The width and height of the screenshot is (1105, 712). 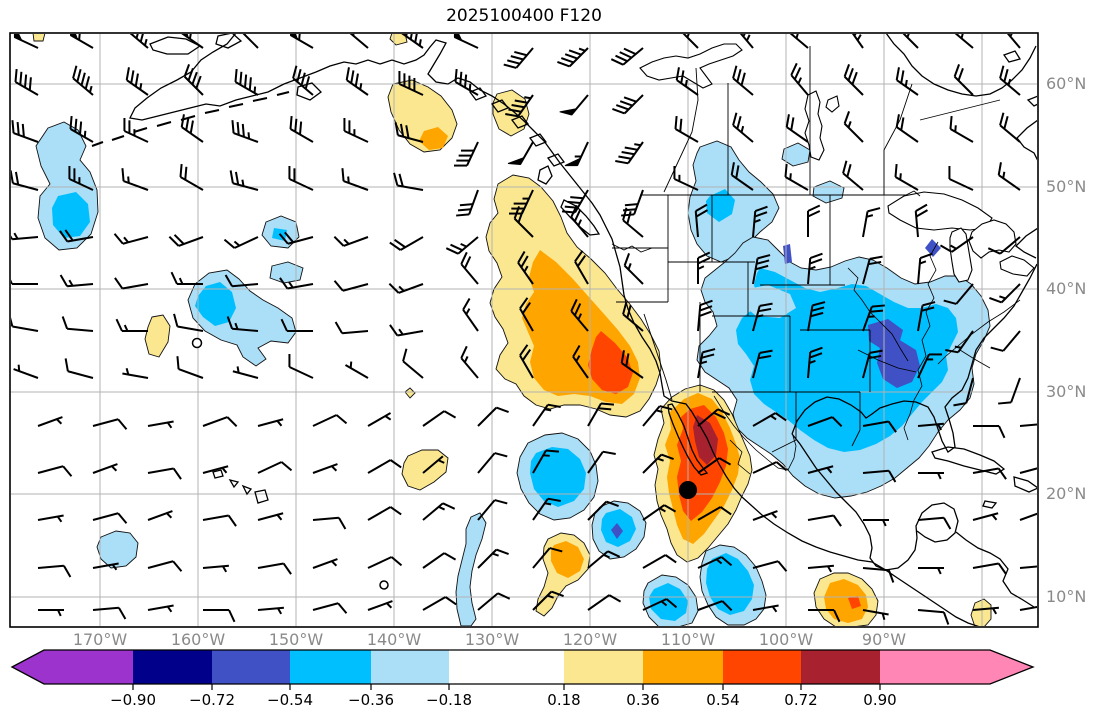 What do you see at coordinates (212, 700) in the screenshot?
I see `colorbar-tick-label: −0.72` at bounding box center [212, 700].